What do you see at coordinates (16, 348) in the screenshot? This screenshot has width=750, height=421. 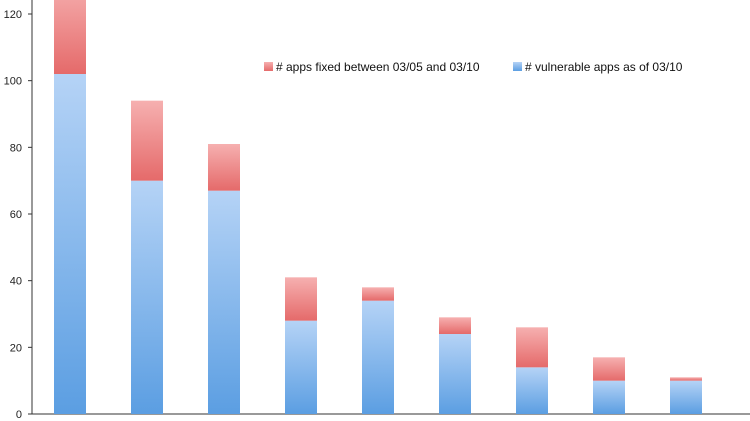 I see `y-tick-label: 20` at bounding box center [16, 348].